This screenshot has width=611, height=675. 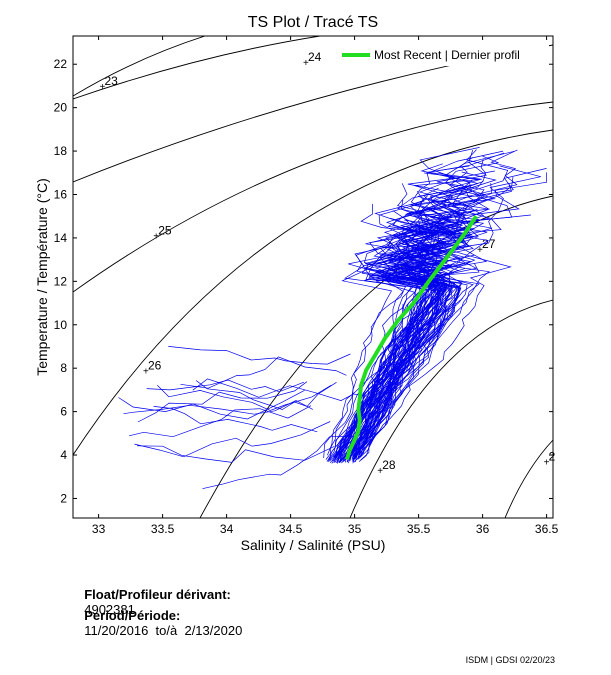 I want to click on x-tick-label: 34, so click(x=227, y=529).